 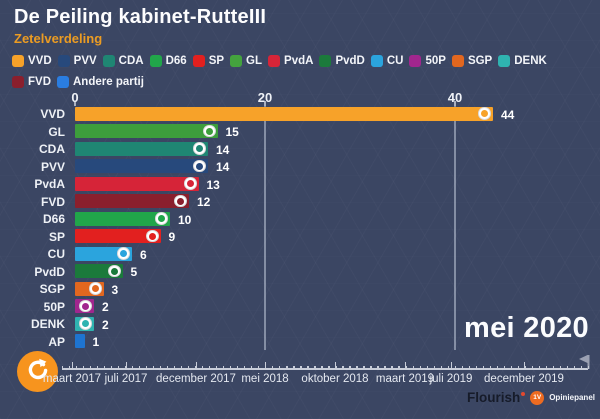 I want to click on legend-item-cu: CU, so click(x=386, y=61).